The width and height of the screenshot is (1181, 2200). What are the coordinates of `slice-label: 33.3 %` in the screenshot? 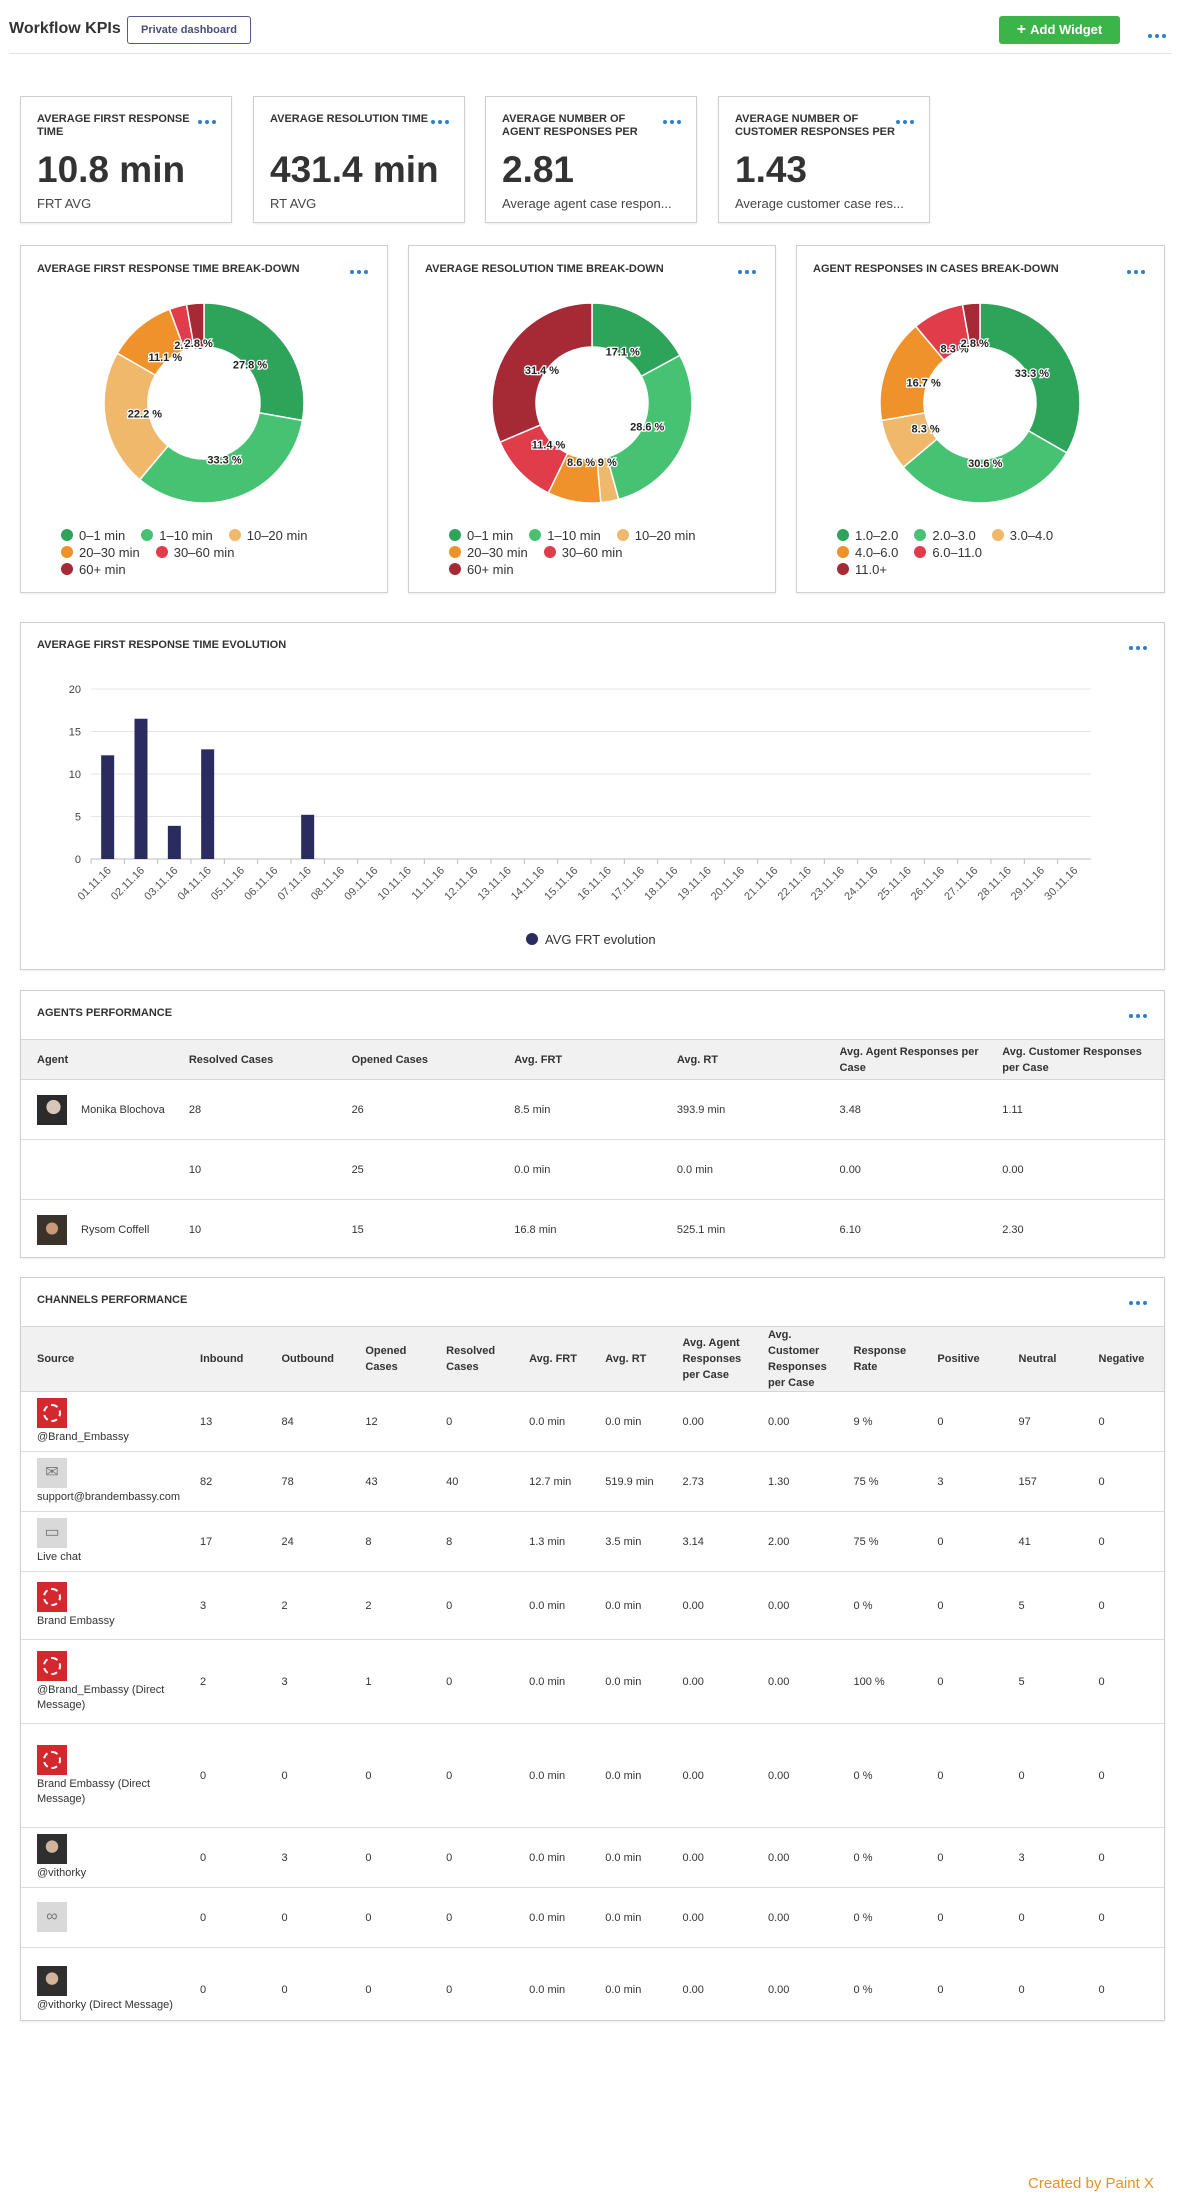 It's located at (224, 460).